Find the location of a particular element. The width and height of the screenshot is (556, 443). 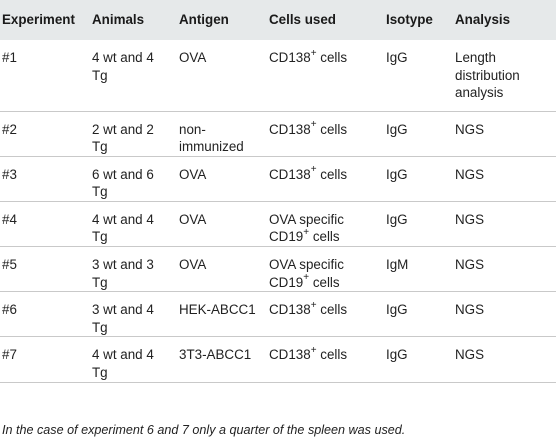

header-cells-used: Cells used is located at coordinates (302, 20).